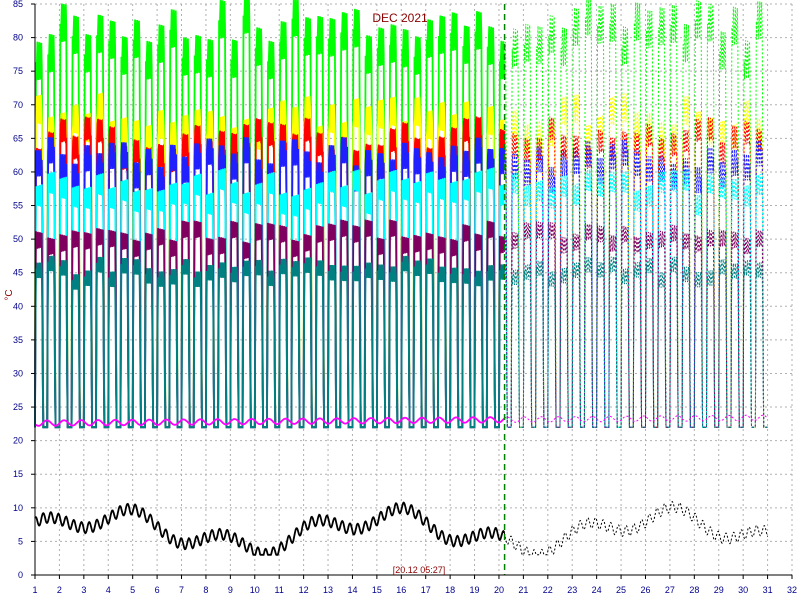  Describe the element at coordinates (475, 590) in the screenshot. I see `x-tick-label: 19` at that location.